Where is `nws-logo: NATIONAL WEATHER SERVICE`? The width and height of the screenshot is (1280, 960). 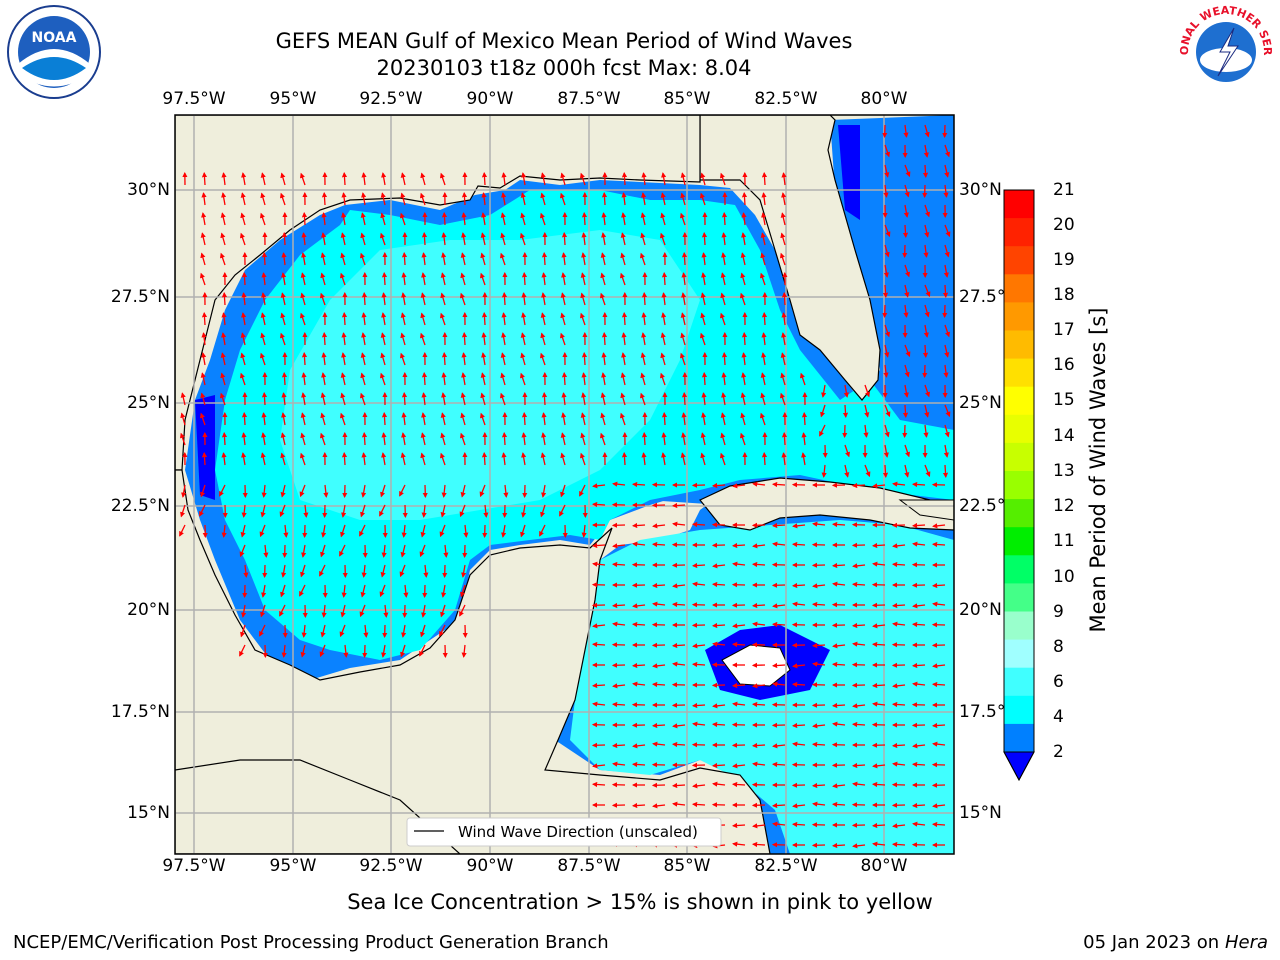 nws-logo: NATIONAL WEATHER SERVICE is located at coordinates (1223, 51).